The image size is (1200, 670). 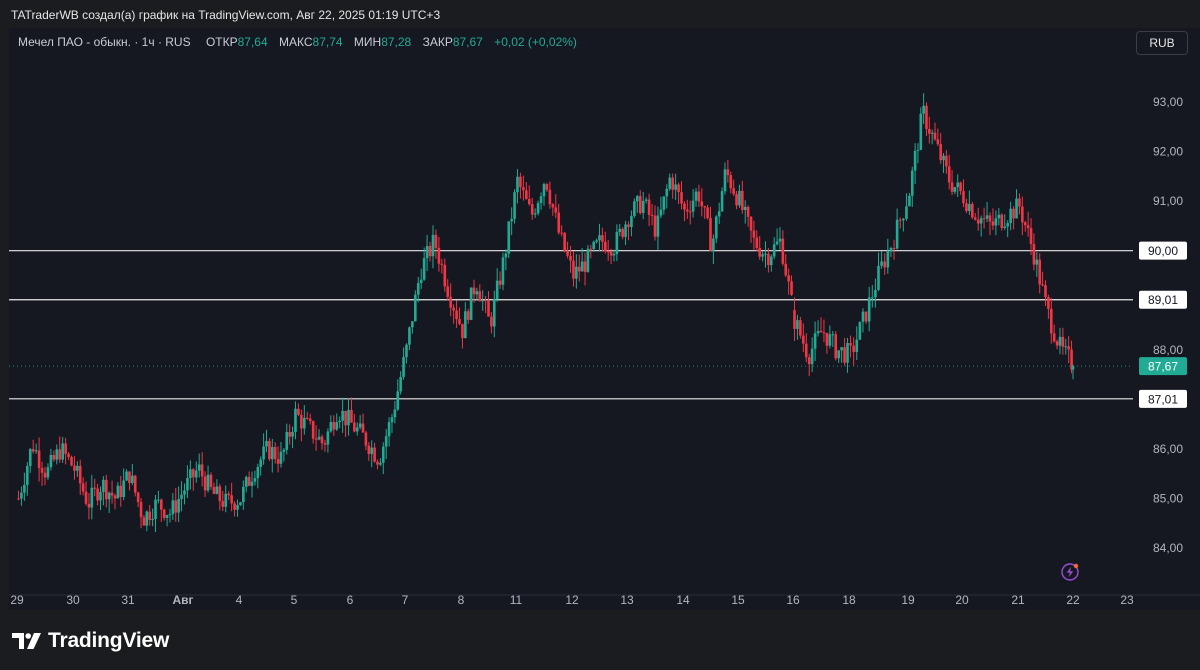 I want to click on lightning-alert-icon, so click(x=1070, y=572).